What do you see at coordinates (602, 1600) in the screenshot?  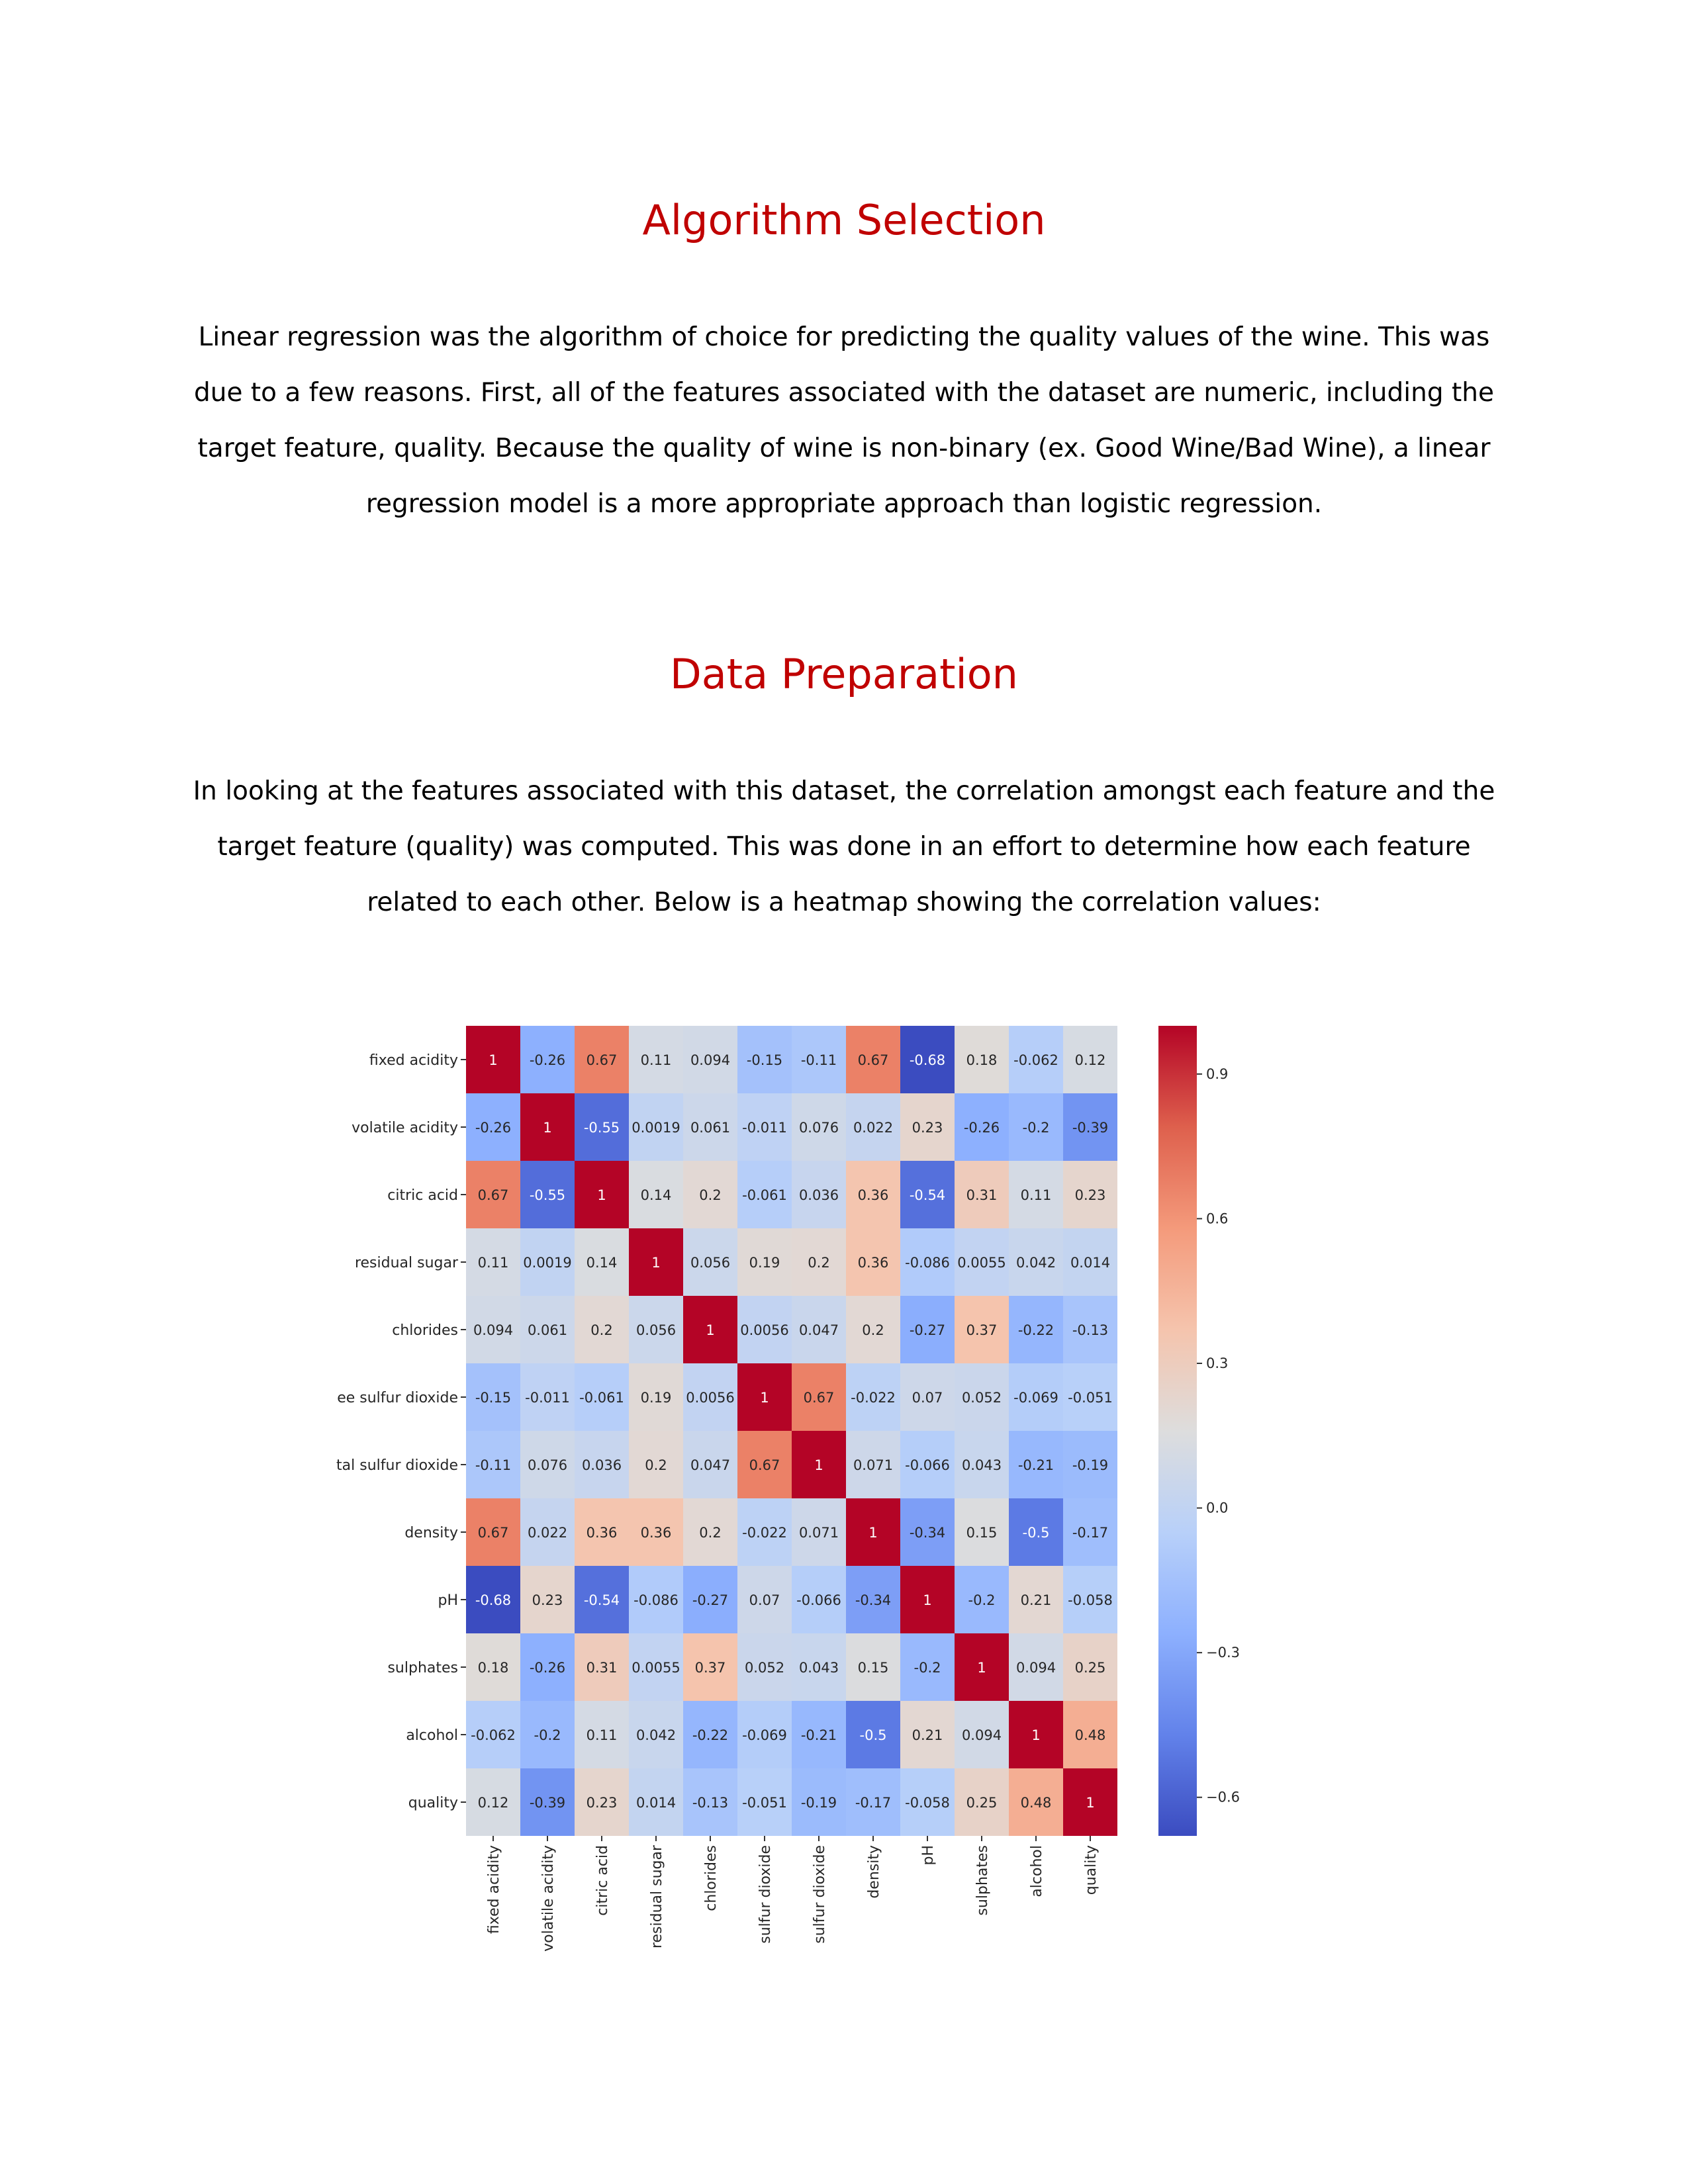 I see `heatmap-cell-label: -0.54` at bounding box center [602, 1600].